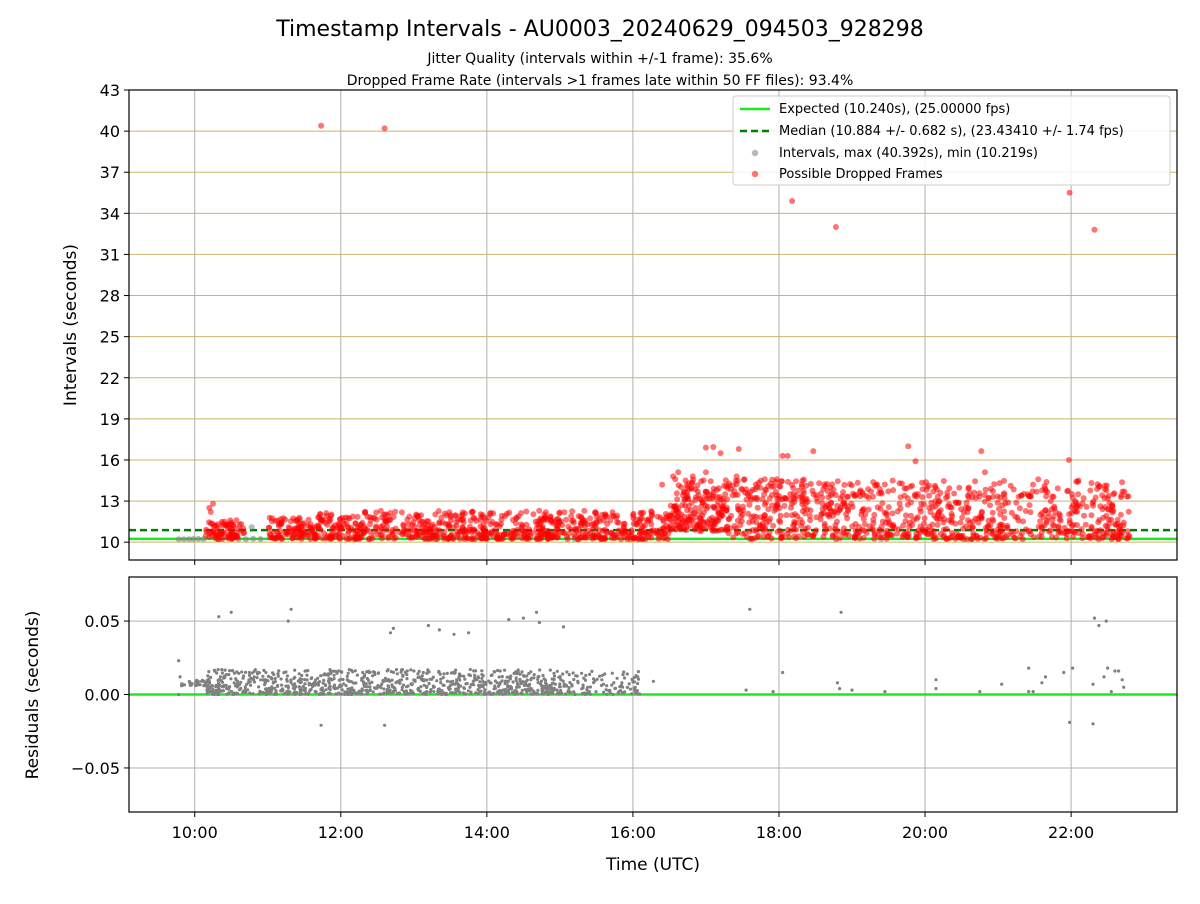 The height and width of the screenshot is (904, 1200). Describe the element at coordinates (951, 140) in the screenshot. I see `legend-box` at that location.